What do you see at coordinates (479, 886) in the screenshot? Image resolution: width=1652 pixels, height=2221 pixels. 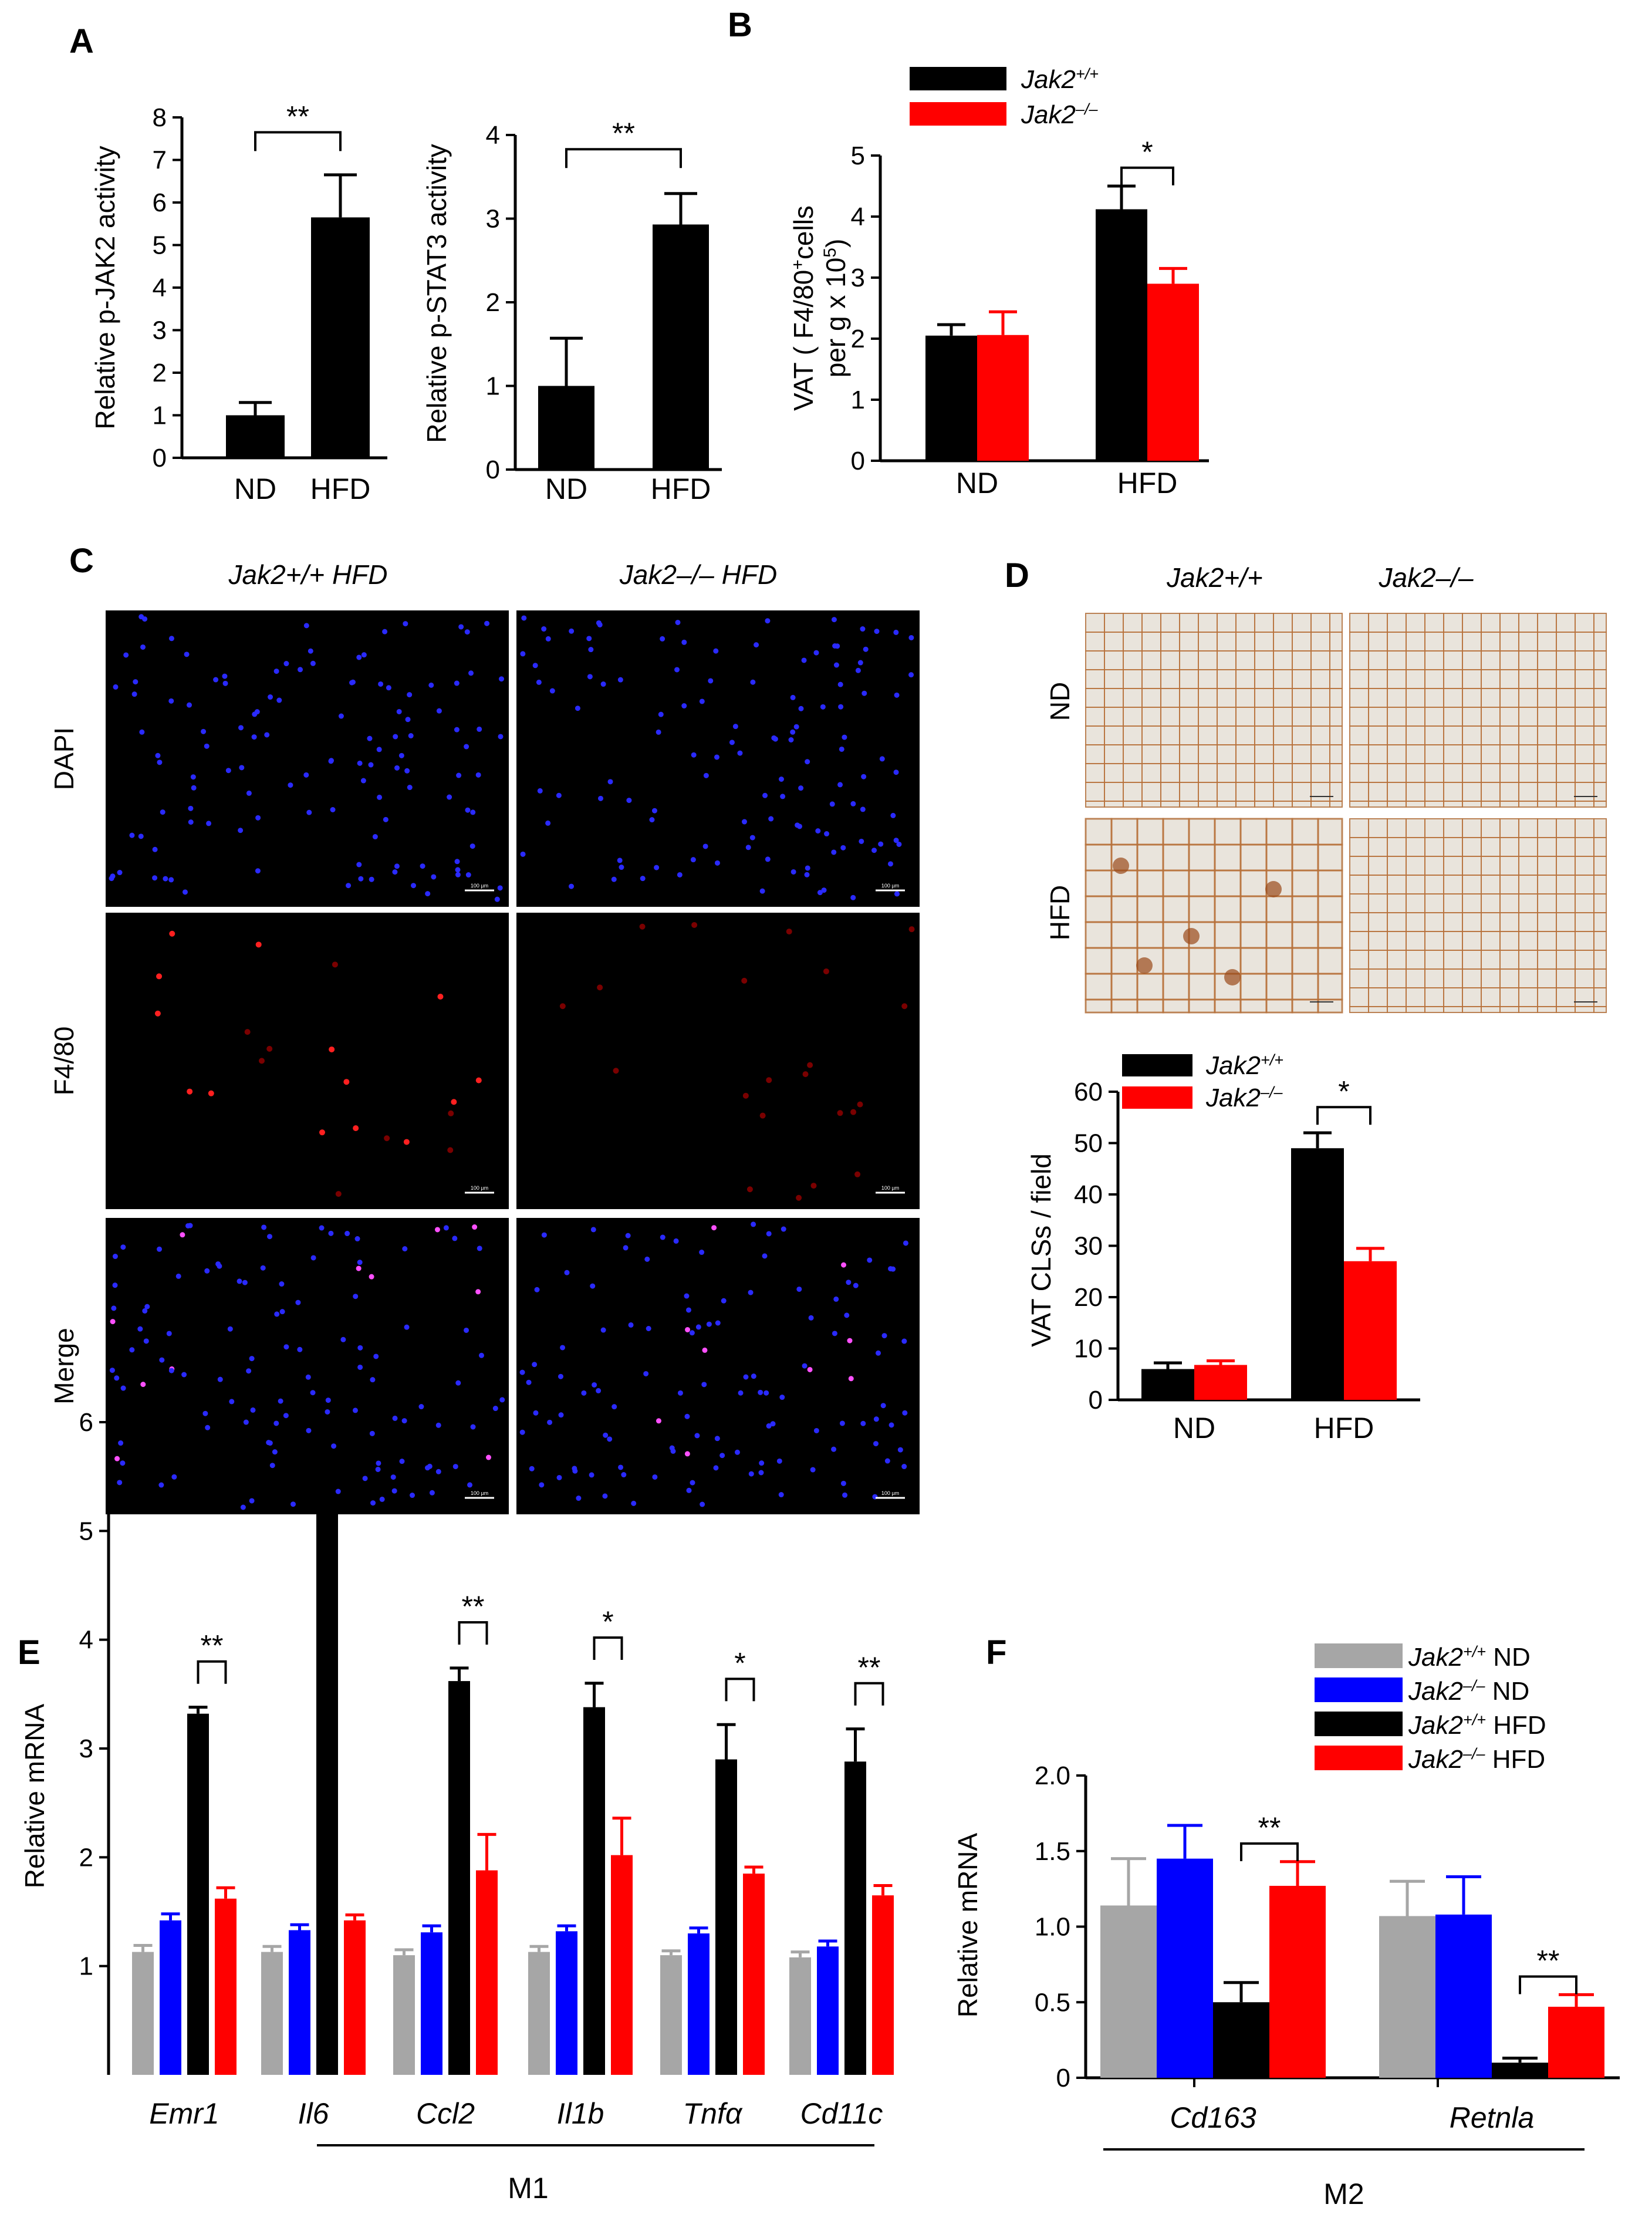 I see `scale-bar-label: 100 µm` at bounding box center [479, 886].